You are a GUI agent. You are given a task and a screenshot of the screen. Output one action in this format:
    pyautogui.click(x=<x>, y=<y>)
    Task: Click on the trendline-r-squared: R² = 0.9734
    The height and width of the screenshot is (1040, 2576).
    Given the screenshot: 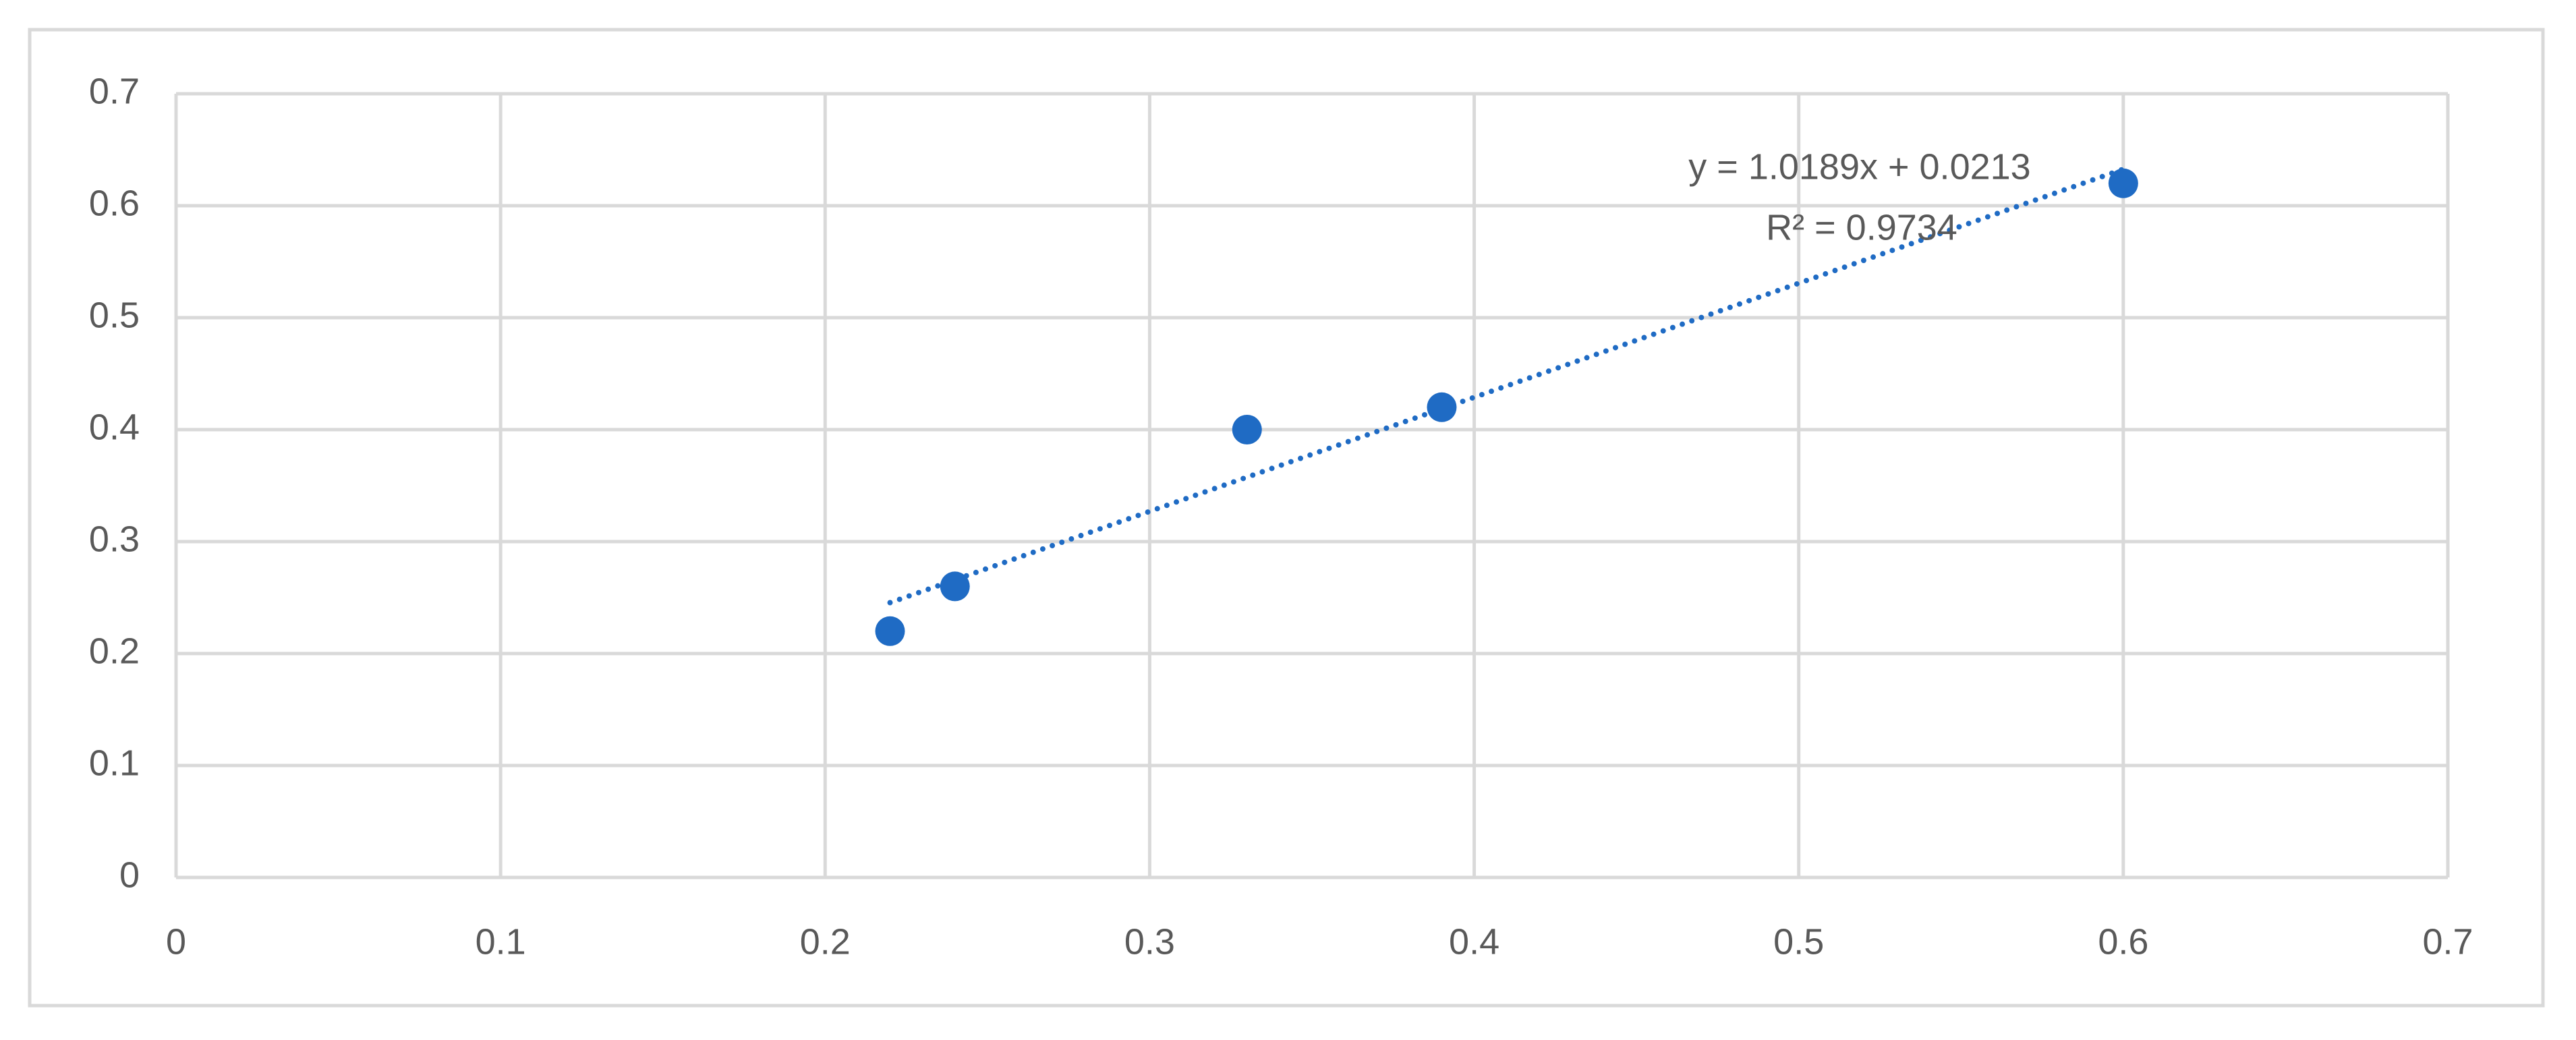 What is the action you would take?
    pyautogui.click(x=1861, y=228)
    